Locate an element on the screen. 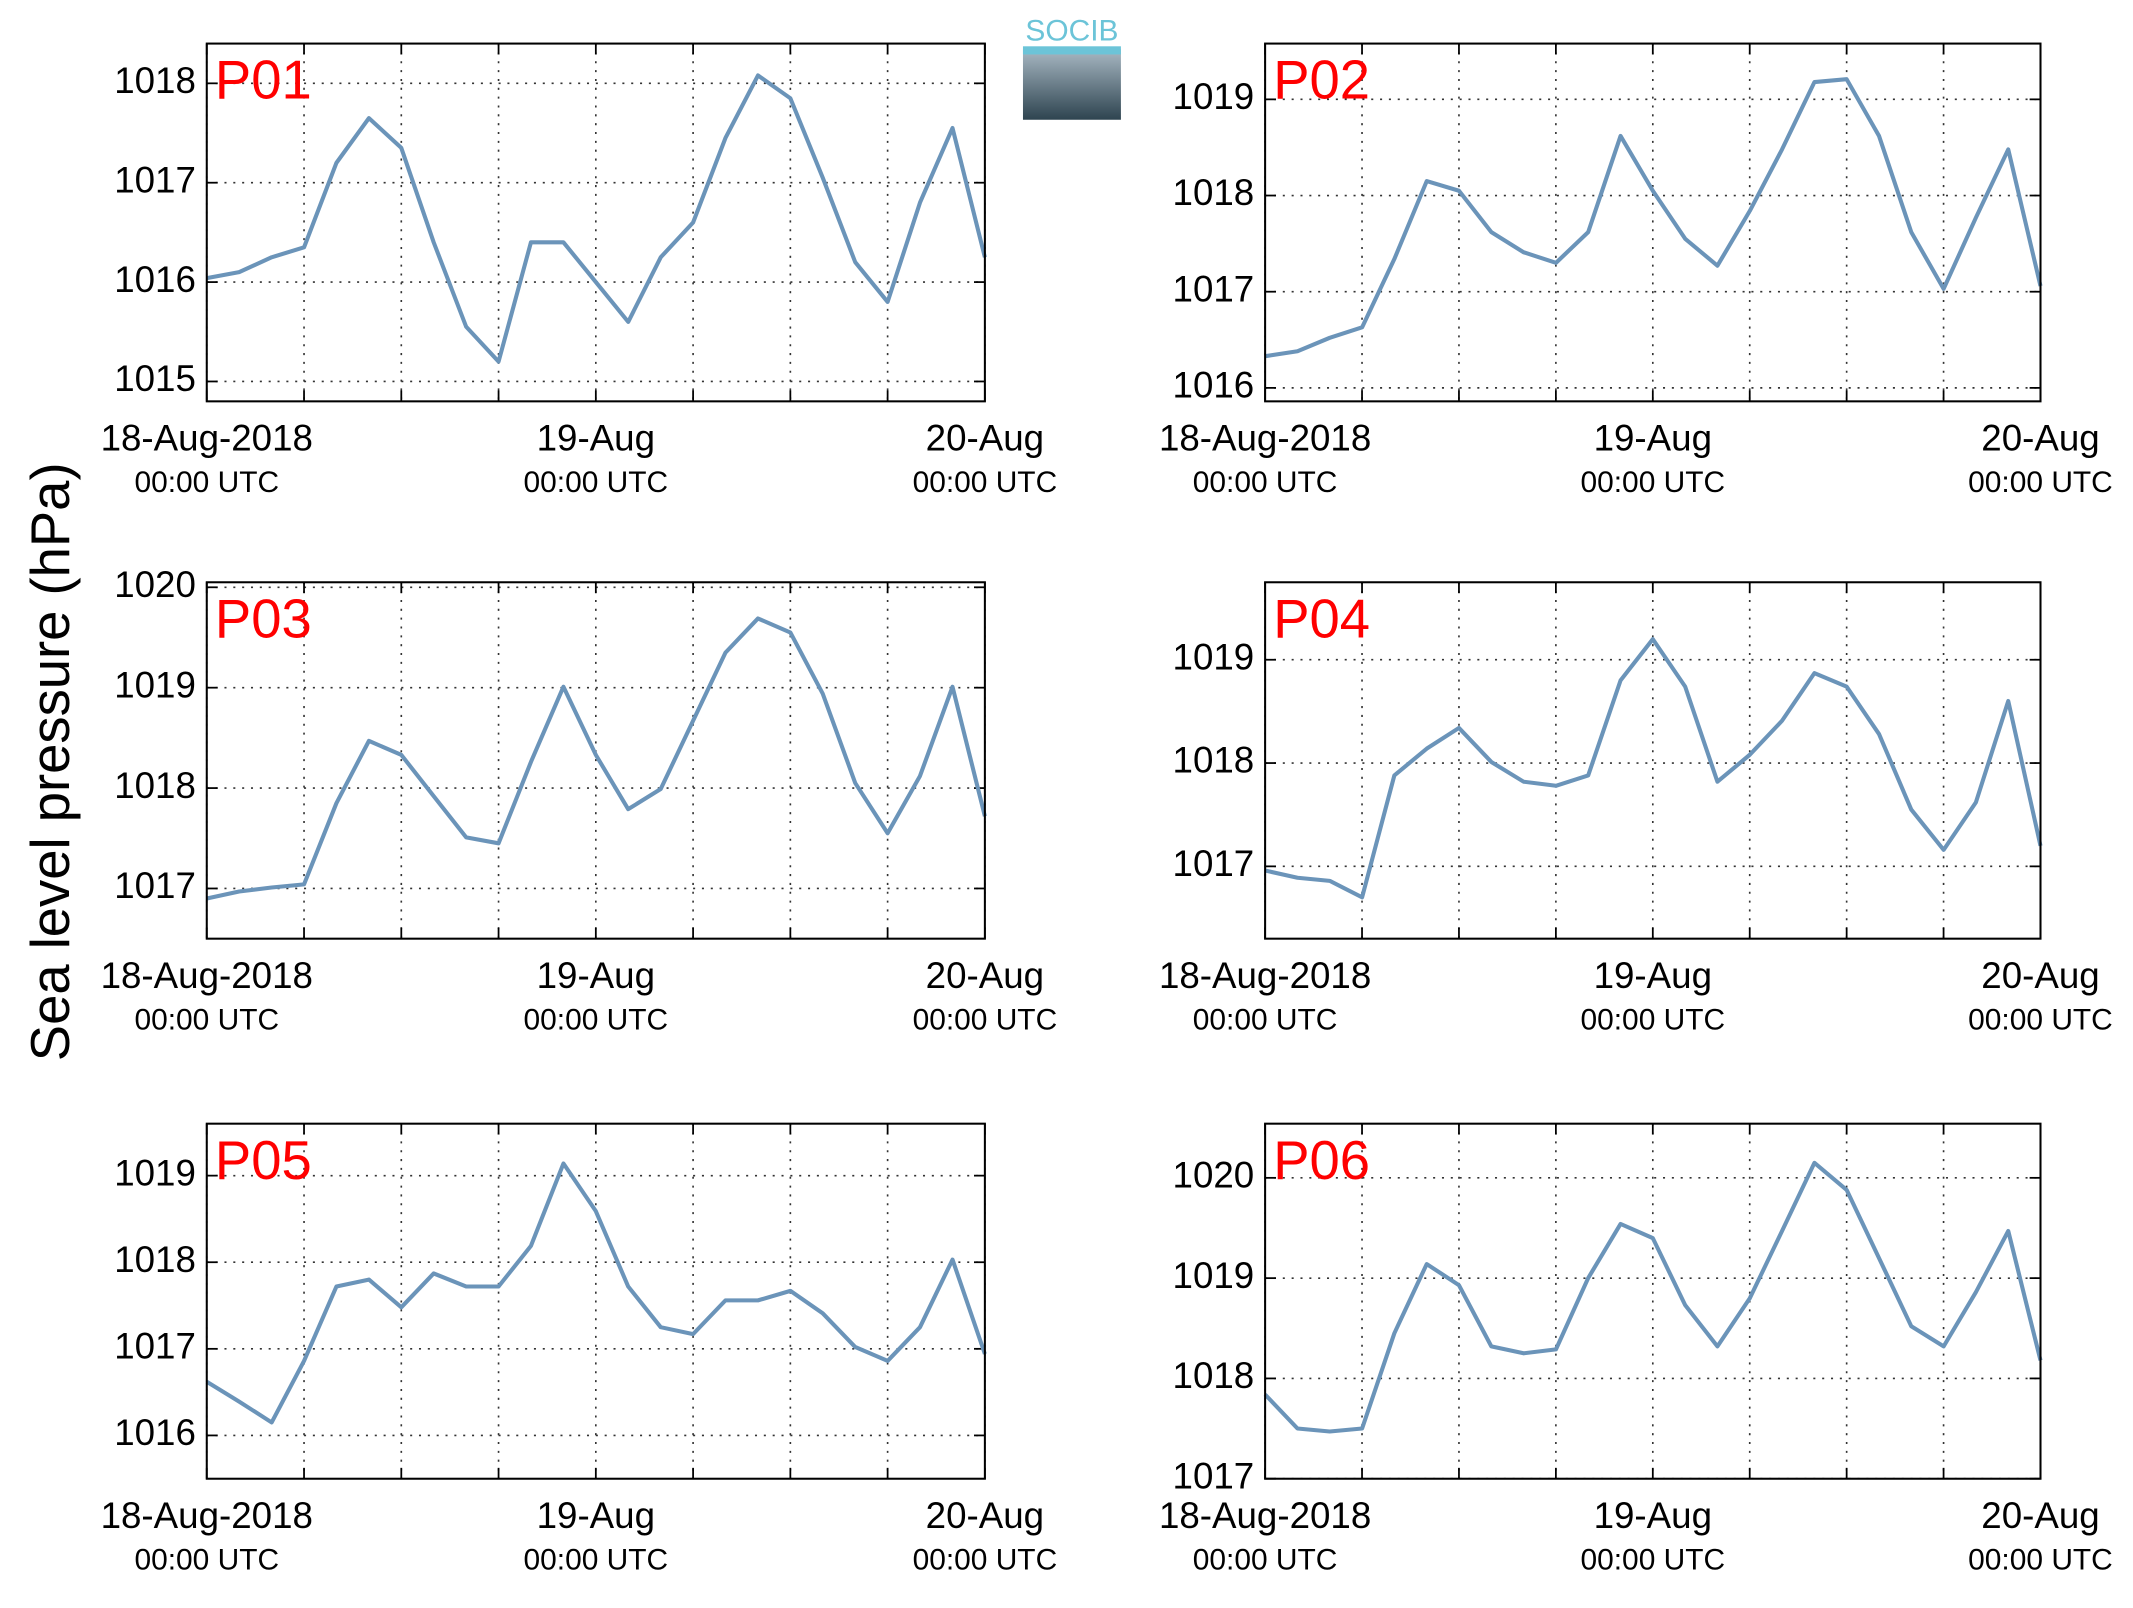  y-axis-label: Sea level pressure (hPa) is located at coordinates (50, 761).